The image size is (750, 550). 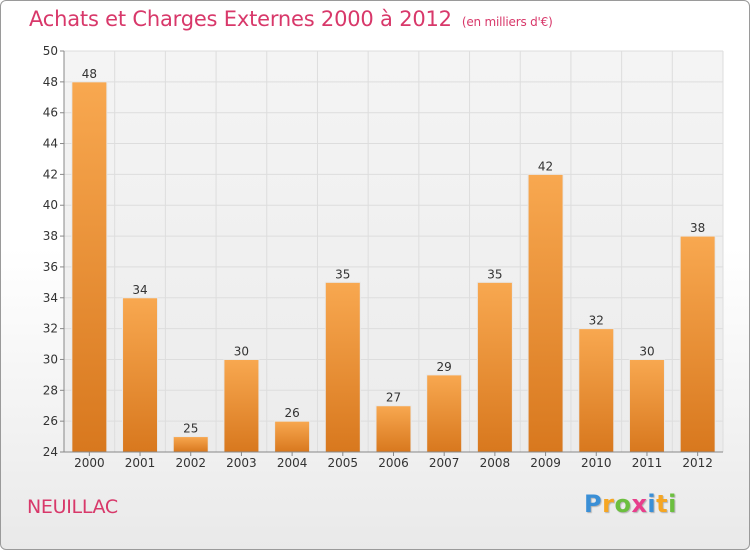 What do you see at coordinates (444, 367) in the screenshot?
I see `data-label-2007: 29` at bounding box center [444, 367].